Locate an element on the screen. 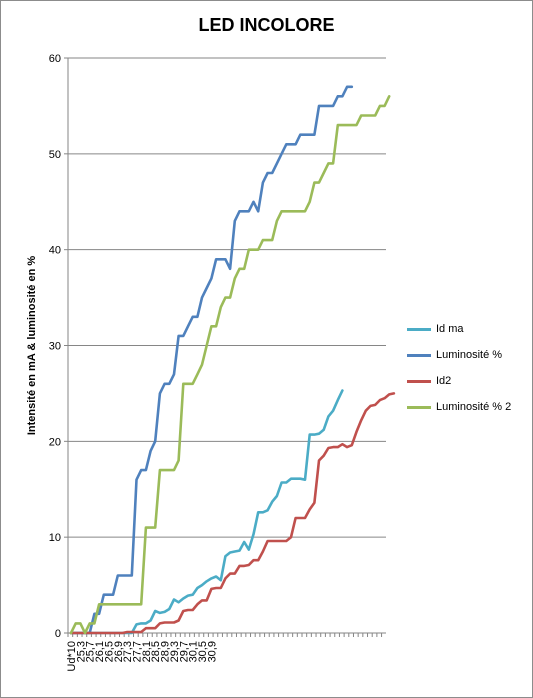  x-tick-label: 26,5 is located at coordinates (109, 651).